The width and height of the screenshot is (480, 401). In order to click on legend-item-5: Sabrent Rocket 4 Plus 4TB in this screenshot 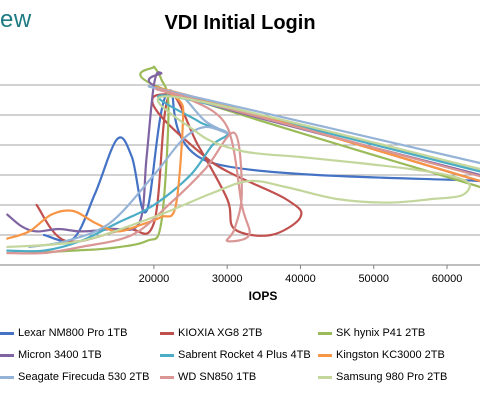, I will do `click(235, 355)`.